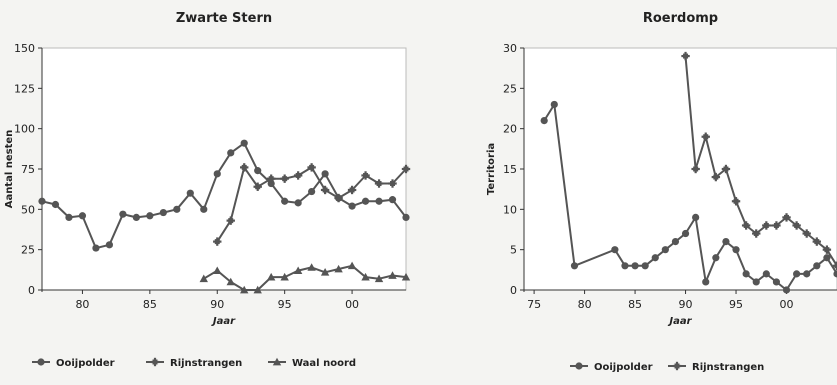  I want to click on y-axis-label: Territoria, so click(491, 169).